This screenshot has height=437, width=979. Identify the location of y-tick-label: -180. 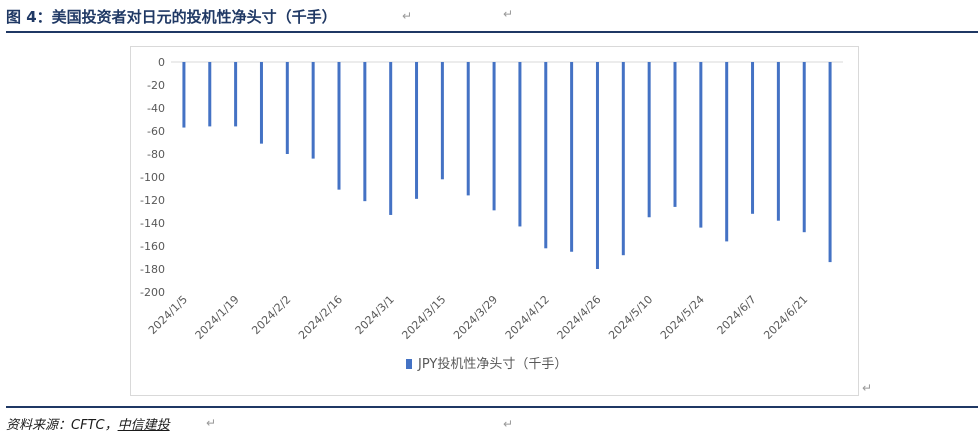
(152, 269).